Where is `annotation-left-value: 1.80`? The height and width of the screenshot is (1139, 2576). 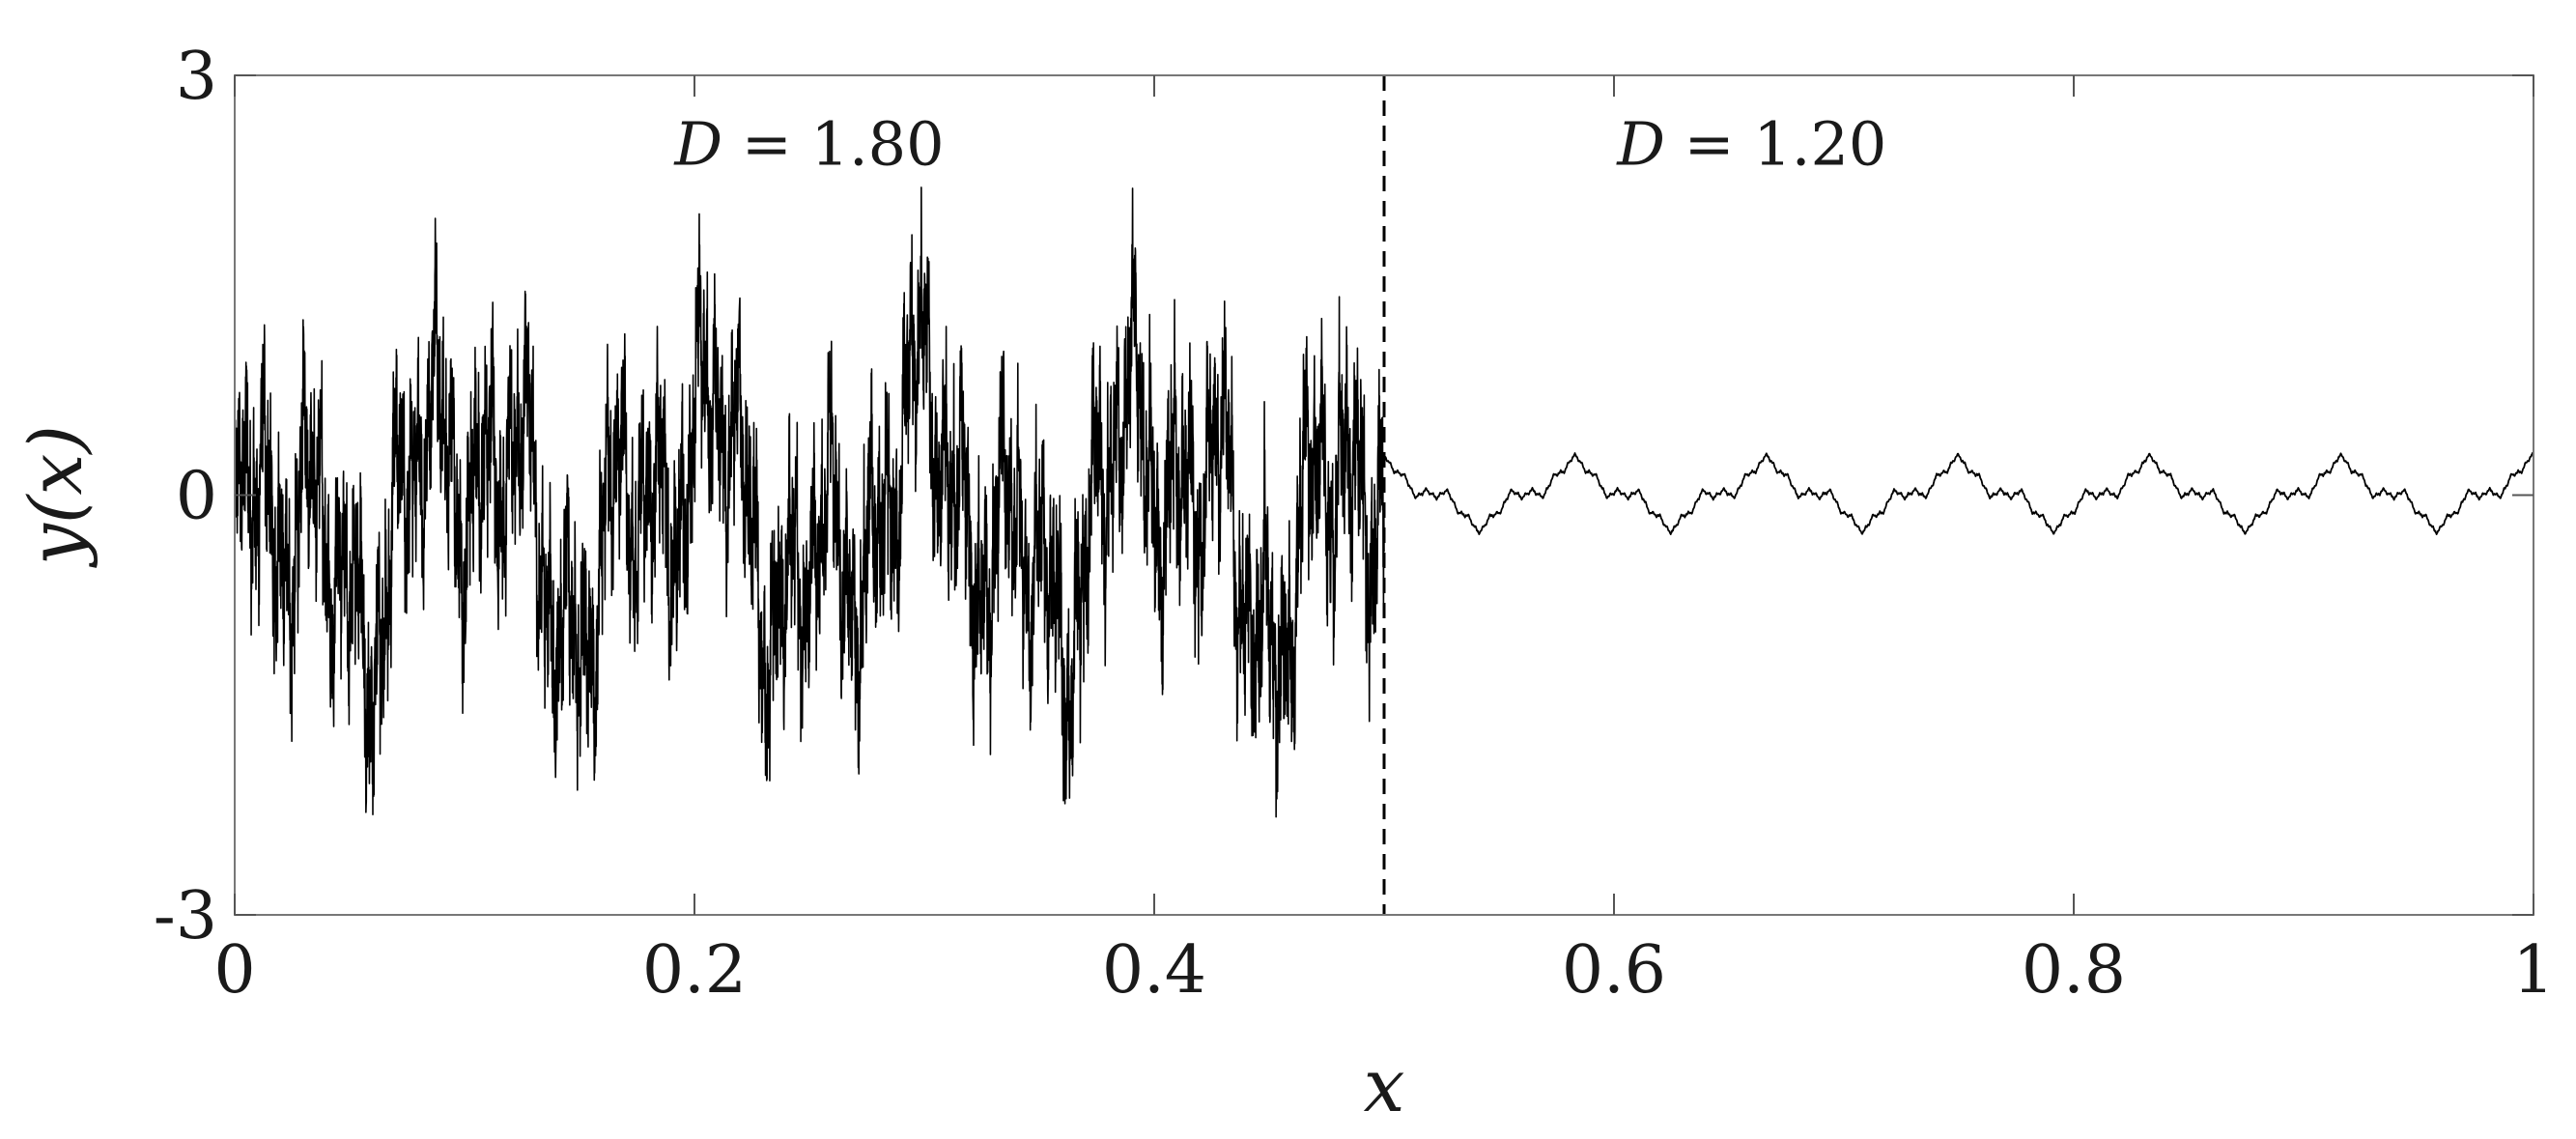 annotation-left-value: 1.80 is located at coordinates (878, 143).